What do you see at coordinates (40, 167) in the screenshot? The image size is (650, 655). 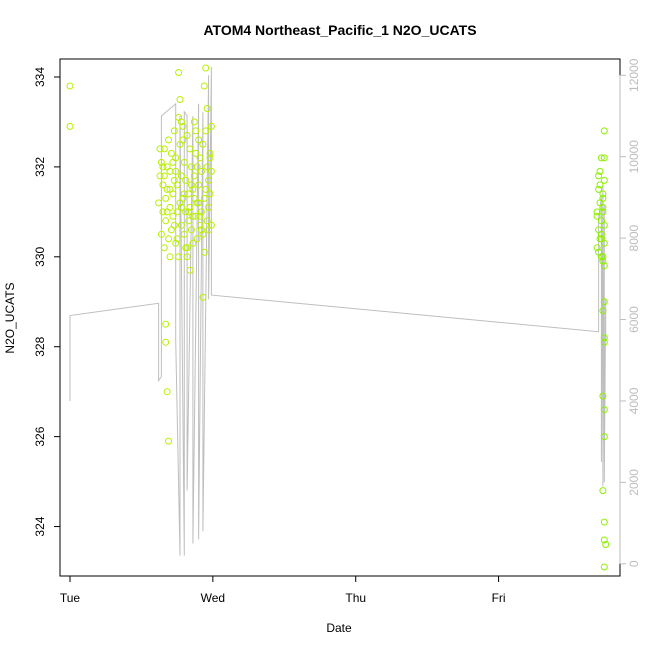 I see `left-y-tick-label: 332` at bounding box center [40, 167].